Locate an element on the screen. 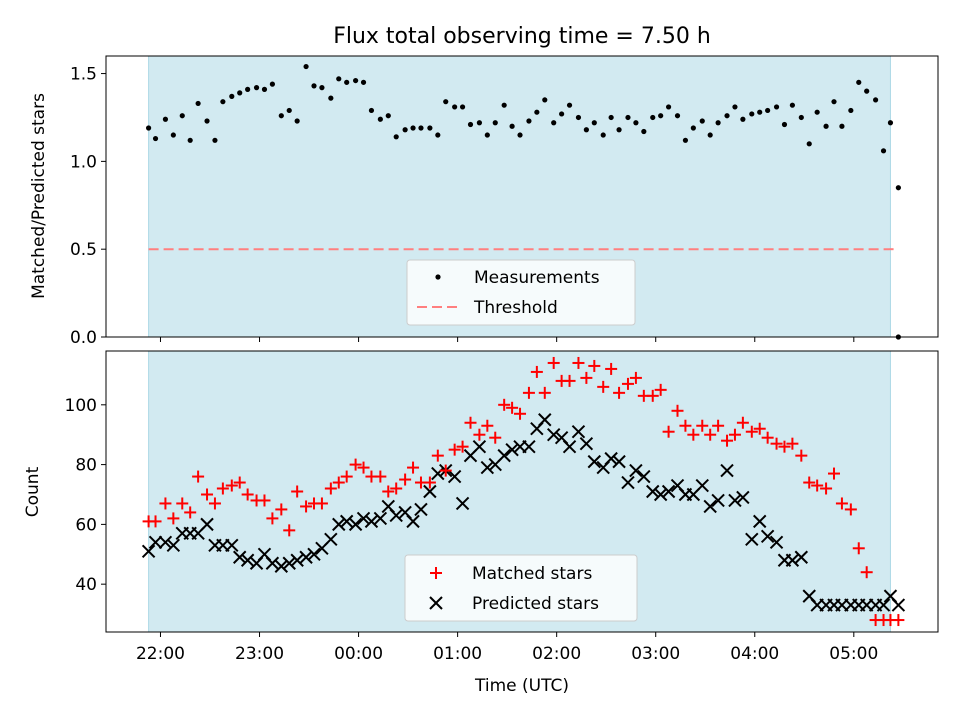  bottom-x-tick-label: 05:00 is located at coordinates (853, 654).